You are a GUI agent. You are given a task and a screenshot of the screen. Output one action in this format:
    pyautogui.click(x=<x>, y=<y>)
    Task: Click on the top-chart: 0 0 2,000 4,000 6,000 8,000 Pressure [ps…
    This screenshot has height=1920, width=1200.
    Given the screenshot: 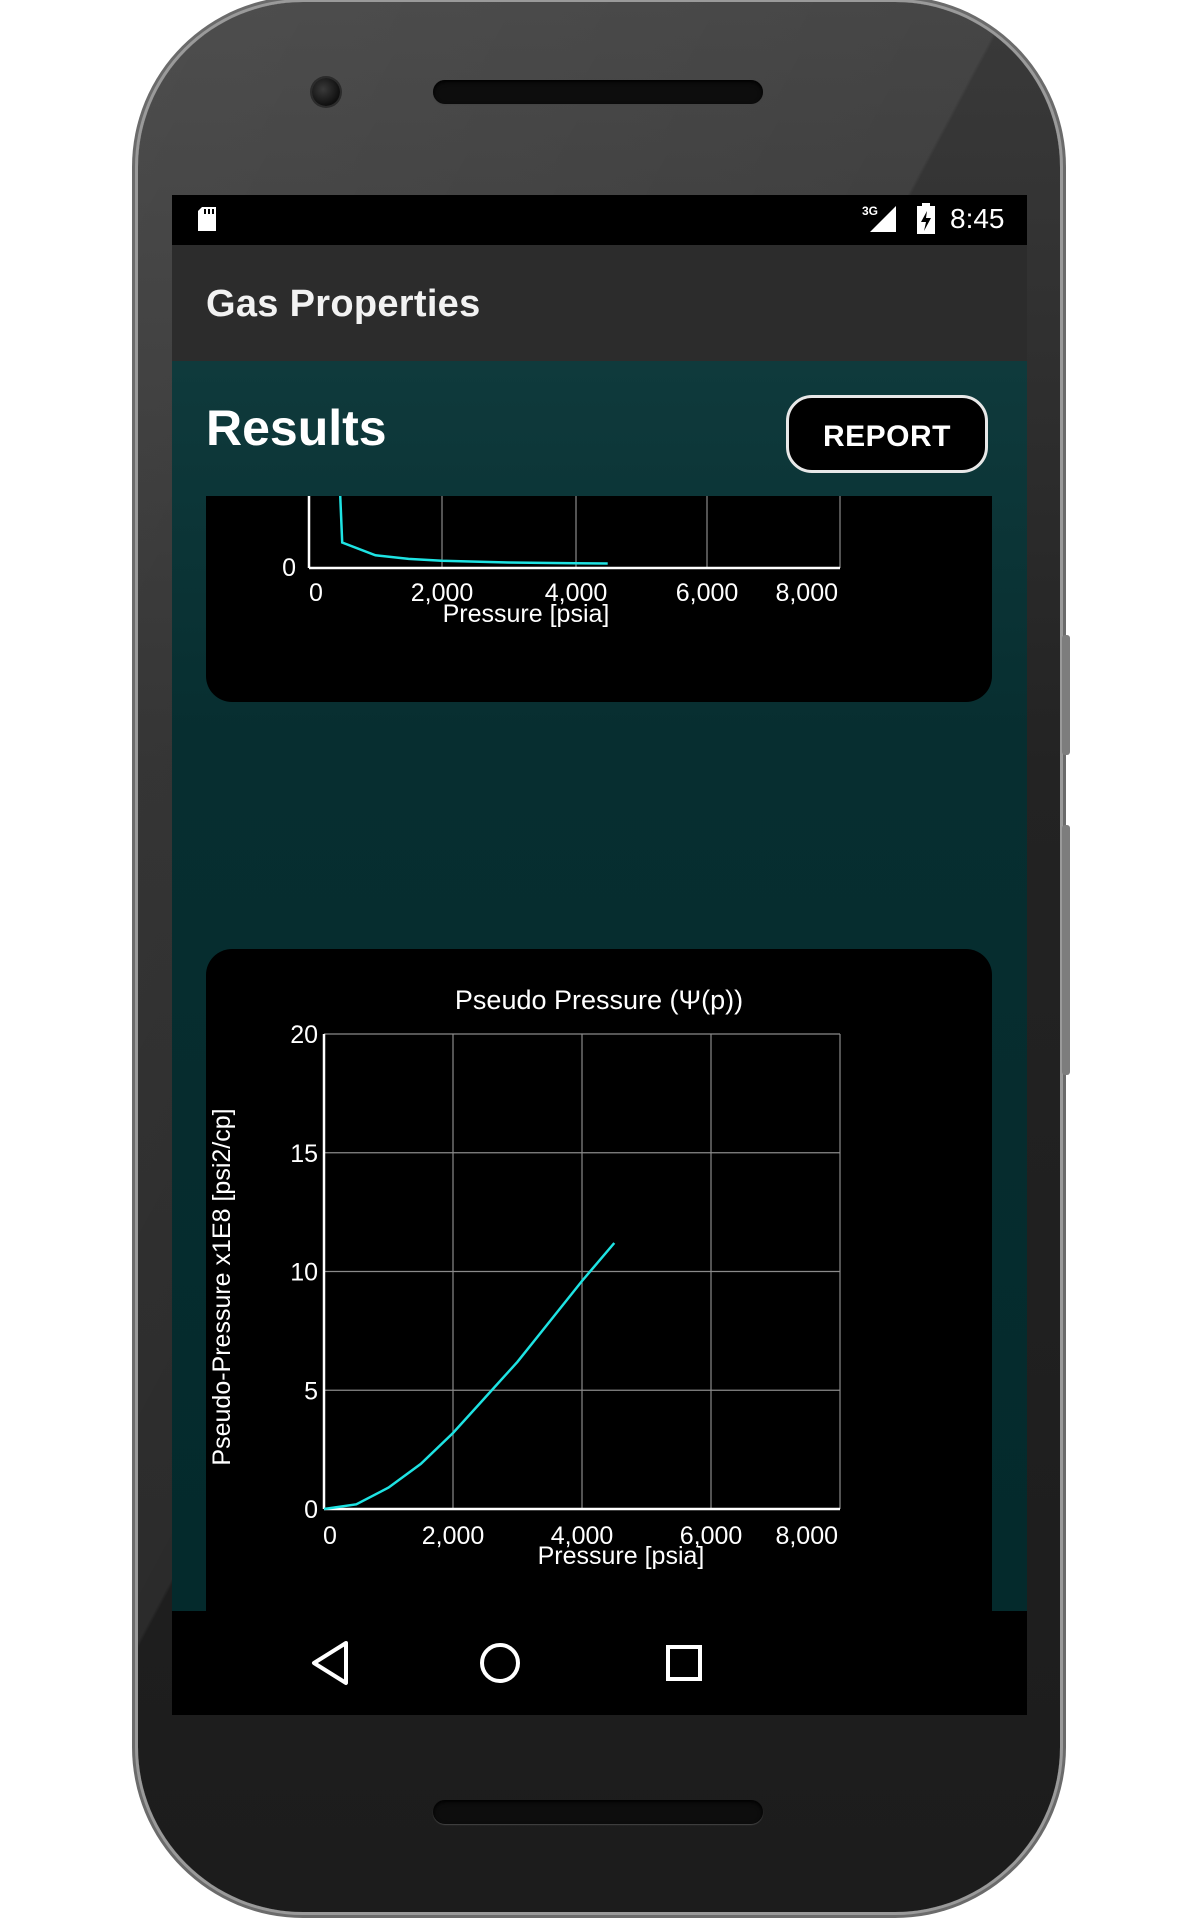 What is the action you would take?
    pyautogui.click(x=561, y=562)
    